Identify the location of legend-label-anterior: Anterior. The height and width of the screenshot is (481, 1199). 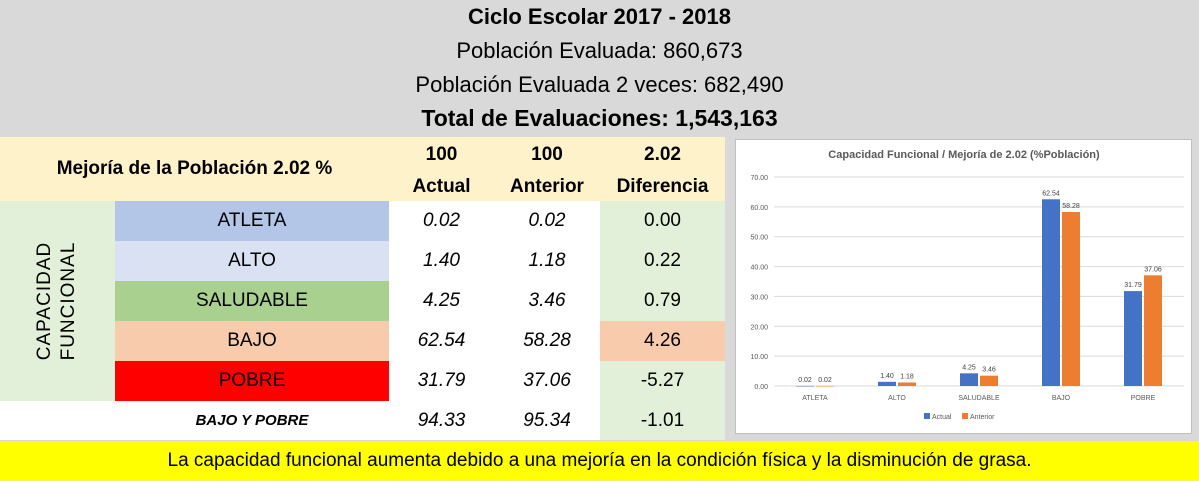
(982, 417).